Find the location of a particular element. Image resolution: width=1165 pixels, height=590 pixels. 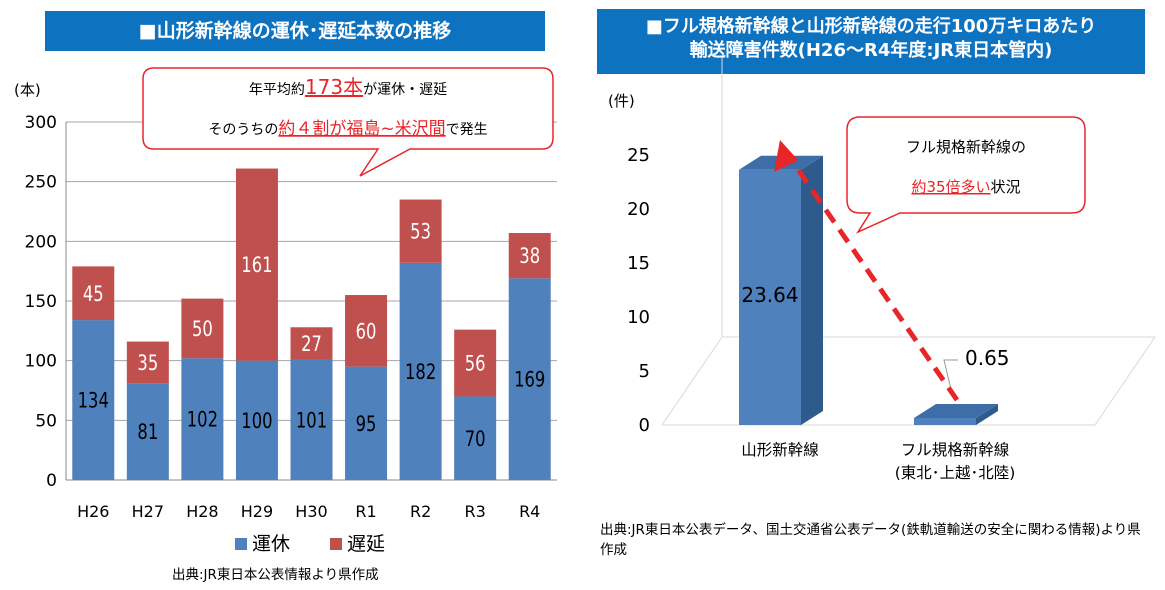

data-label: 81 is located at coordinates (147, 432).